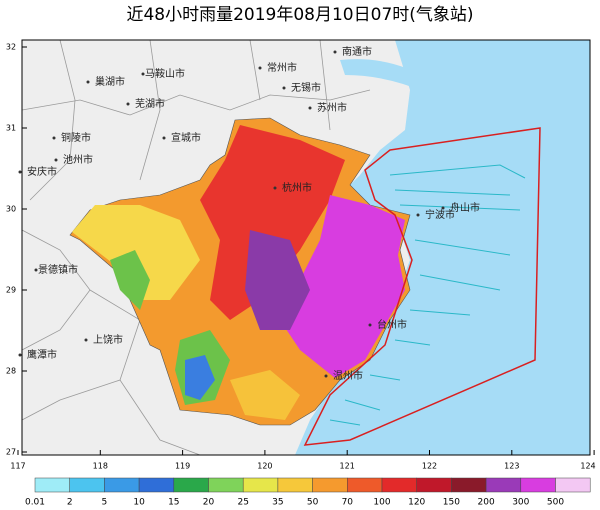 The height and width of the screenshot is (510, 600). What do you see at coordinates (555, 503) in the screenshot?
I see `legend-label: 500` at bounding box center [555, 503].